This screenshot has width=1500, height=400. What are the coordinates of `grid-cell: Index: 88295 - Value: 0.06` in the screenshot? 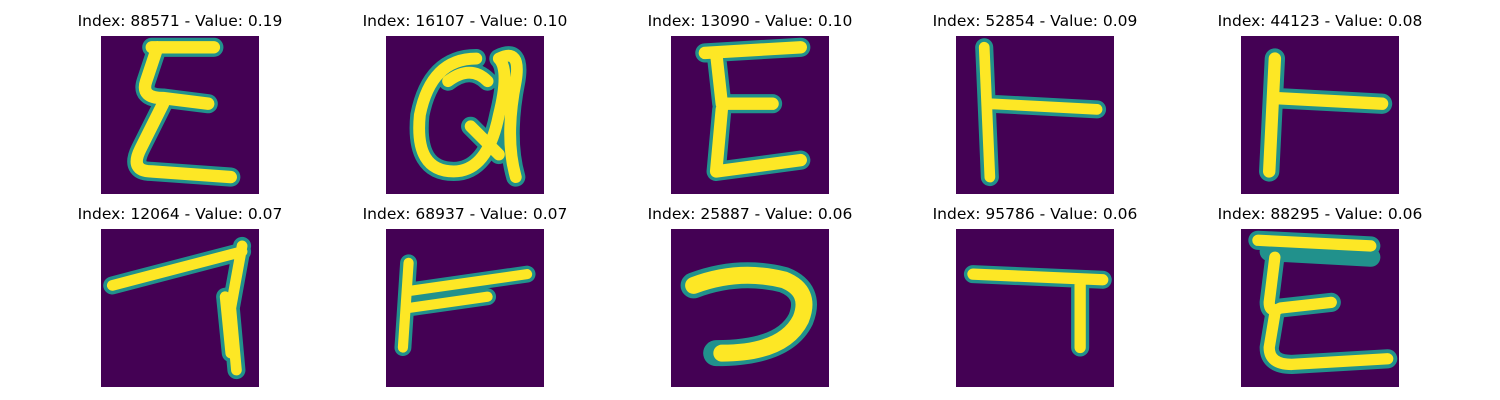 It's located at (1320, 295).